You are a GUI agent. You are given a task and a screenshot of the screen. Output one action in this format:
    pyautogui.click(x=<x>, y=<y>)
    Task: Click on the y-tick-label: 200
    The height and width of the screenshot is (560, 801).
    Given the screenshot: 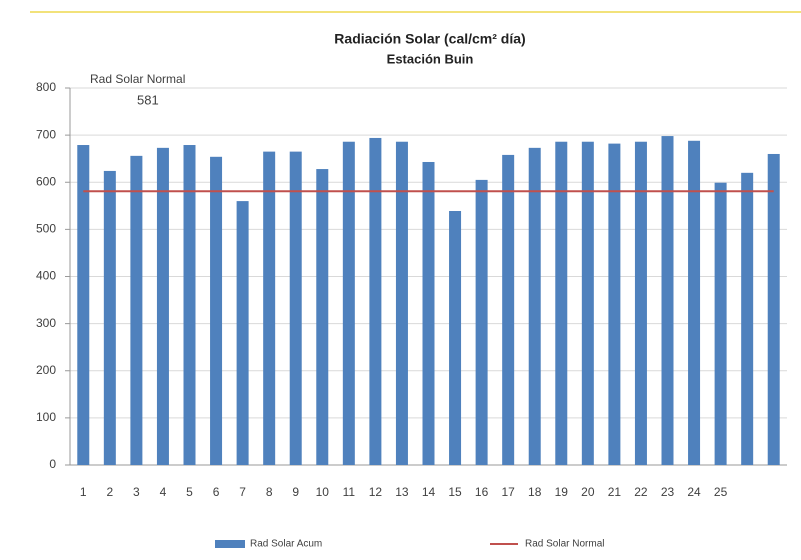 What is the action you would take?
    pyautogui.click(x=46, y=370)
    